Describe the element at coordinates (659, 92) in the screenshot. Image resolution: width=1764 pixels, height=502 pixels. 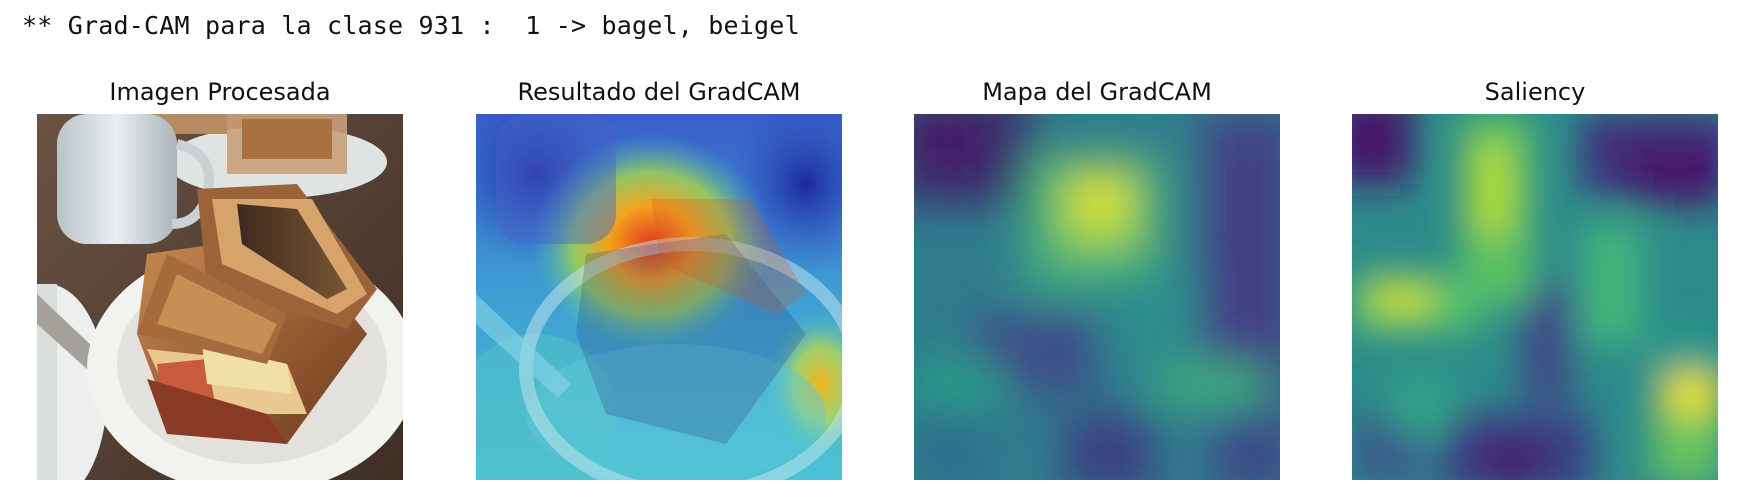
I see `panel-title-gradcam-result: Resultado del GradCAM` at that location.